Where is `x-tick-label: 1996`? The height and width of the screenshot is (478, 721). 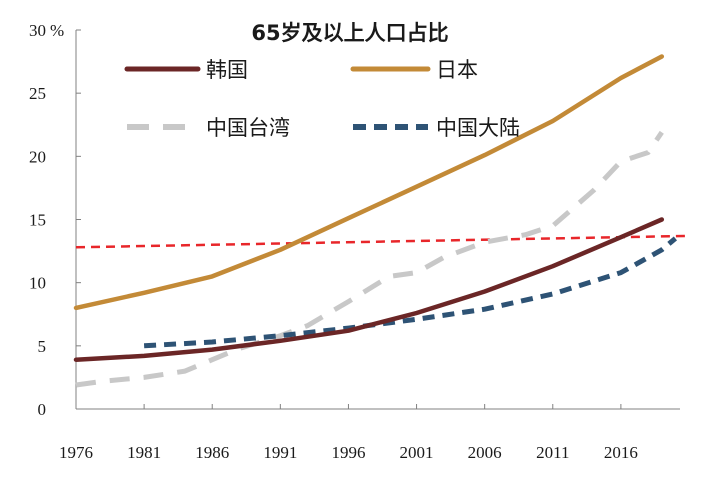
x-tick-label: 1996 is located at coordinates (348, 452).